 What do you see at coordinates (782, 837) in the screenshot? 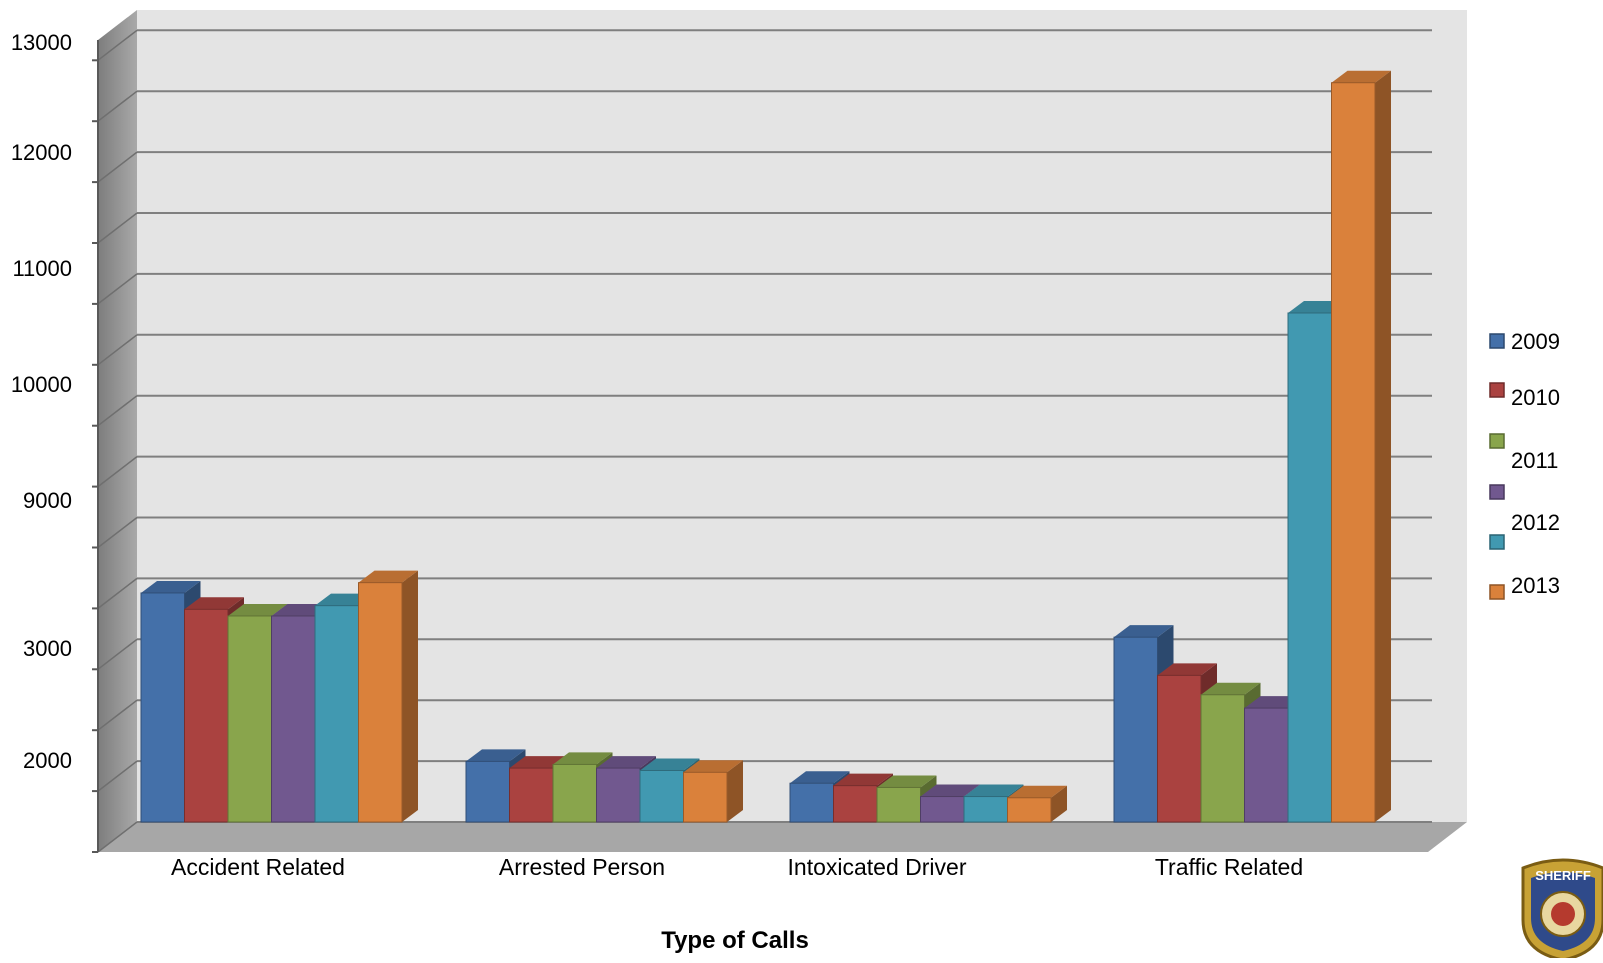
I see `floor` at bounding box center [782, 837].